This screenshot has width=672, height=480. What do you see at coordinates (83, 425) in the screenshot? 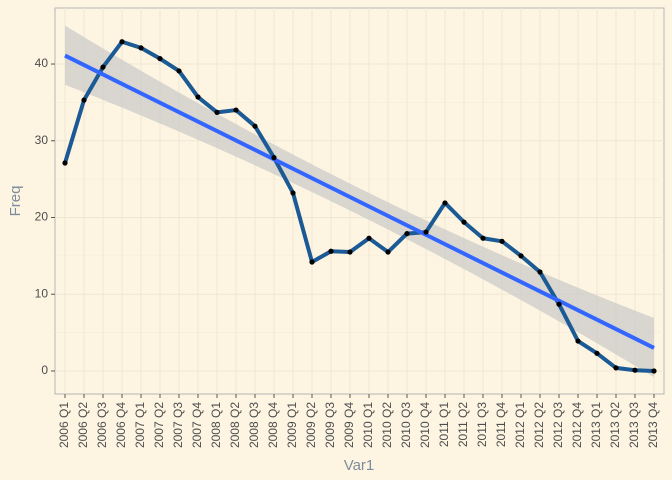
I see `x-tick-label: 2006 Q2` at bounding box center [83, 425].